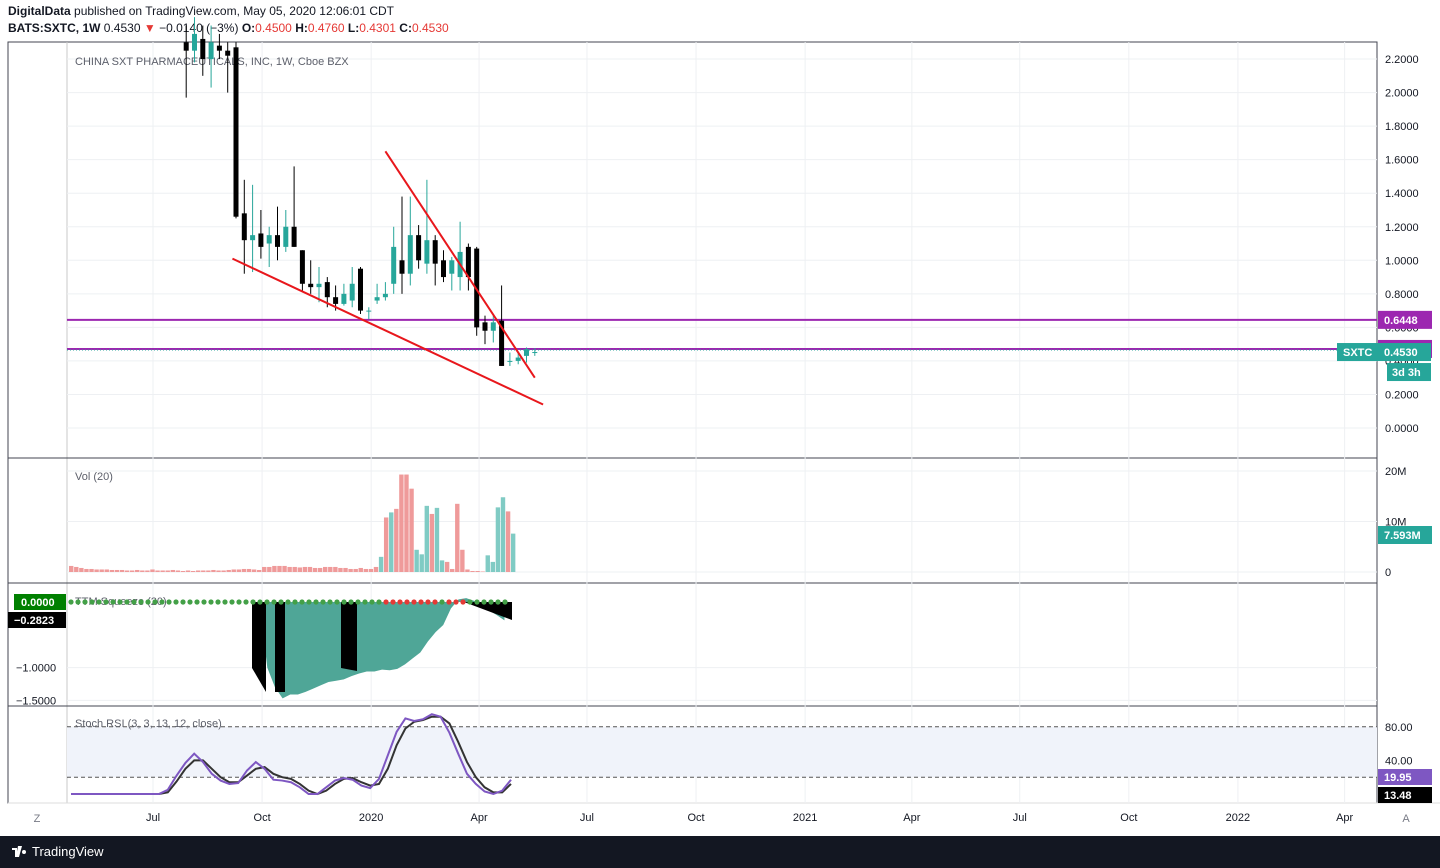  I want to click on volume-tick-label: 20M, so click(1395, 472).